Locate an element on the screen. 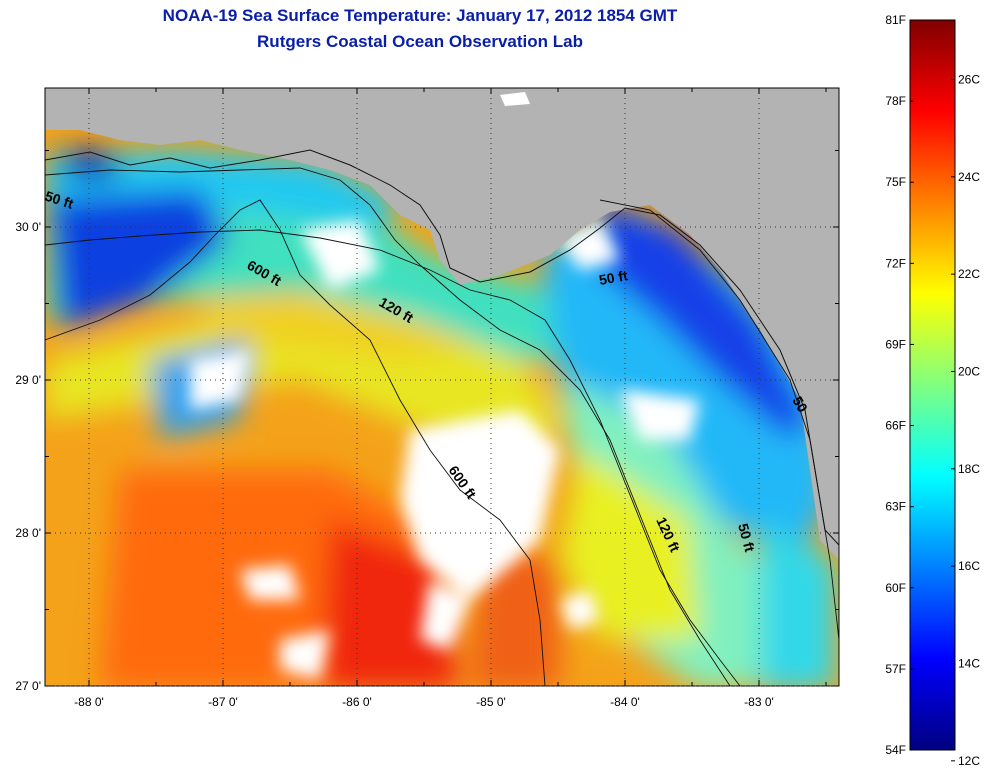  colorbar-label-c: 22C is located at coordinates (969, 274).